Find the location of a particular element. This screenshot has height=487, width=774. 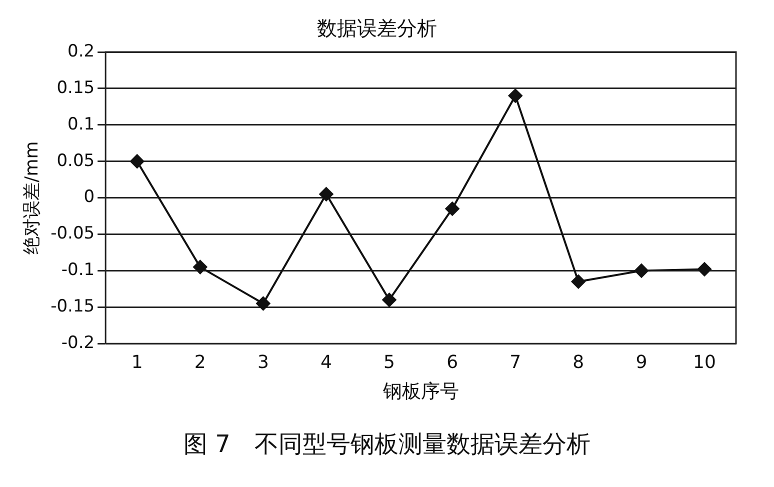

y-tick-label: 0.05 is located at coordinates (75, 160).